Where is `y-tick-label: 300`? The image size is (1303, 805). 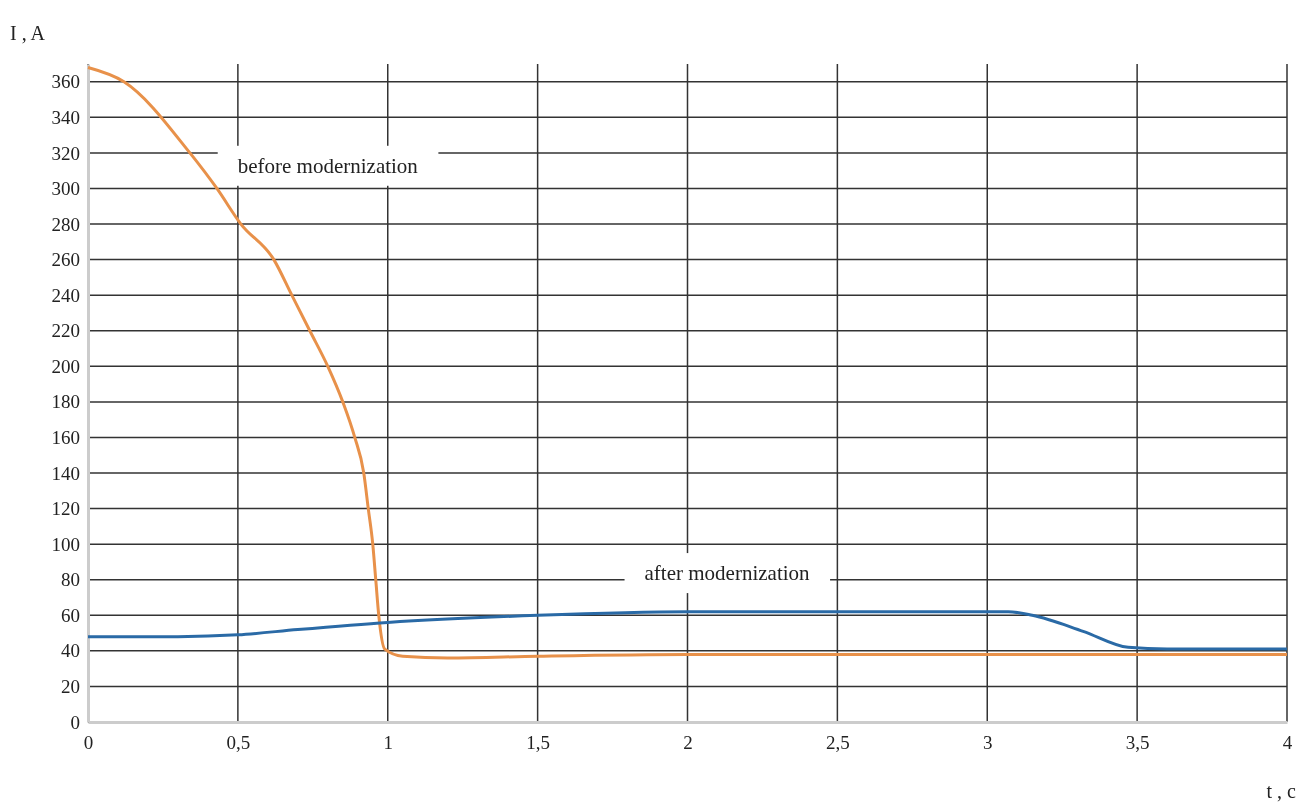 y-tick-label: 300 is located at coordinates (65, 189).